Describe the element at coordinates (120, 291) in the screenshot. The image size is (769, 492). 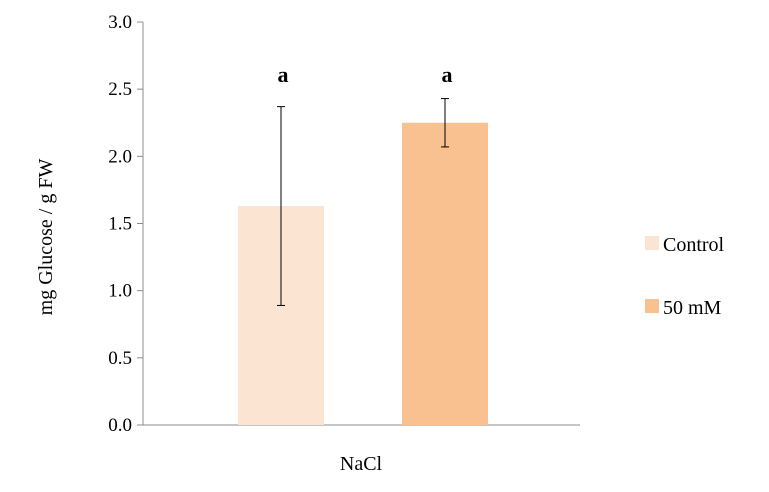
I see `y-tick-label: 1.0` at that location.